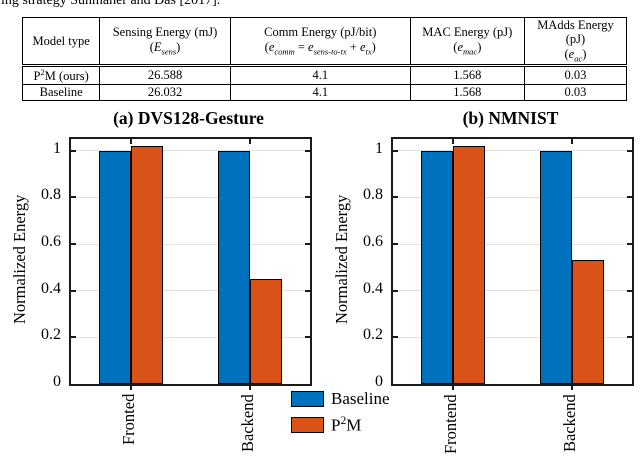 This screenshot has width=640, height=457. I want to click on legend-item-baseline: Baseline, so click(340, 399).